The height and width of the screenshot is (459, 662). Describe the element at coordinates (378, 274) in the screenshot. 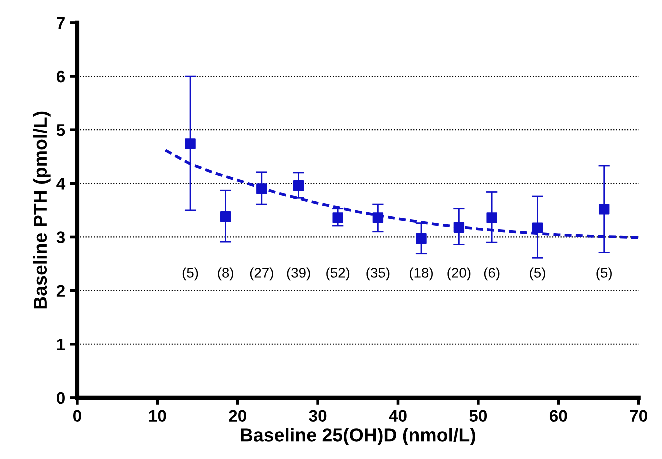

I see `annotation: (35)` at that location.